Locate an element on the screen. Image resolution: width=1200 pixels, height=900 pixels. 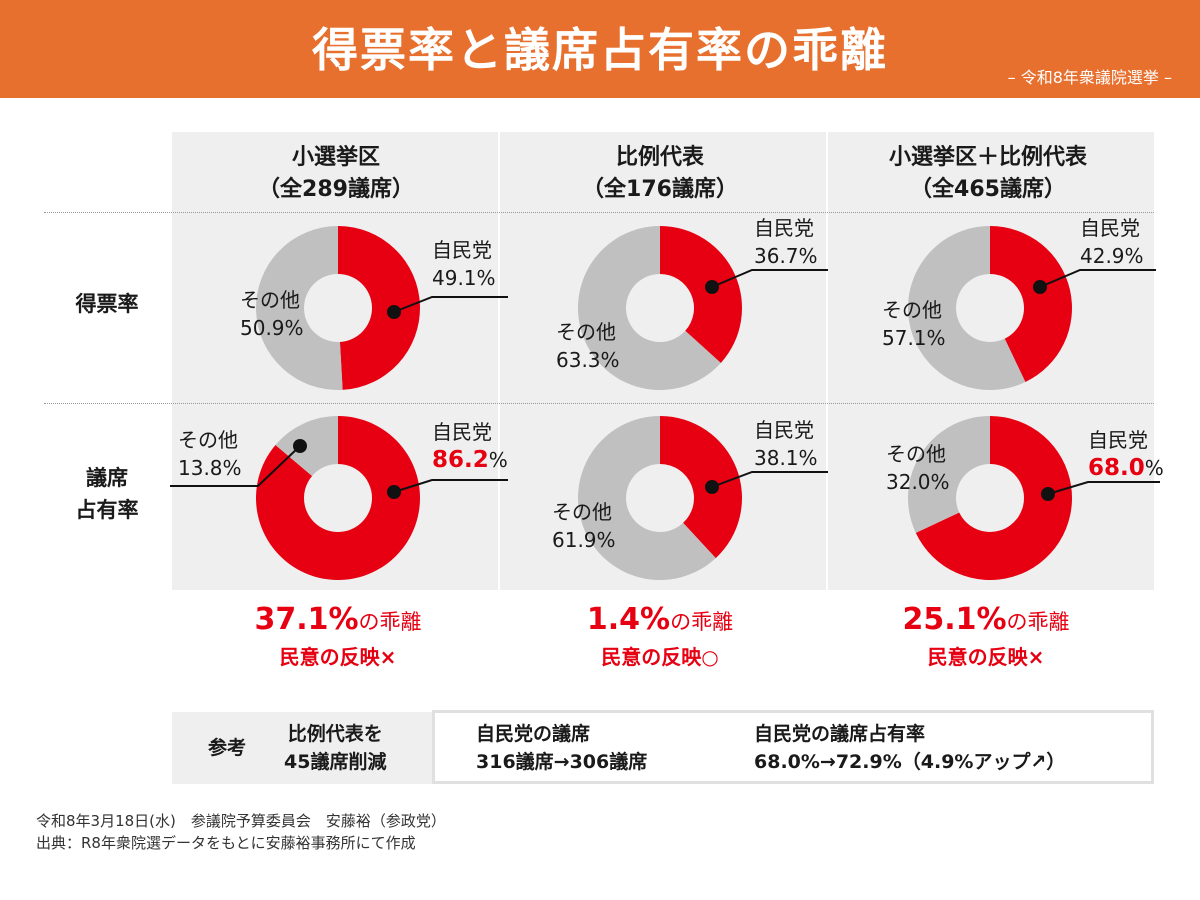
column-header-combined: 小選挙区＋比例代表 （全465議席） is located at coordinates (988, 174).